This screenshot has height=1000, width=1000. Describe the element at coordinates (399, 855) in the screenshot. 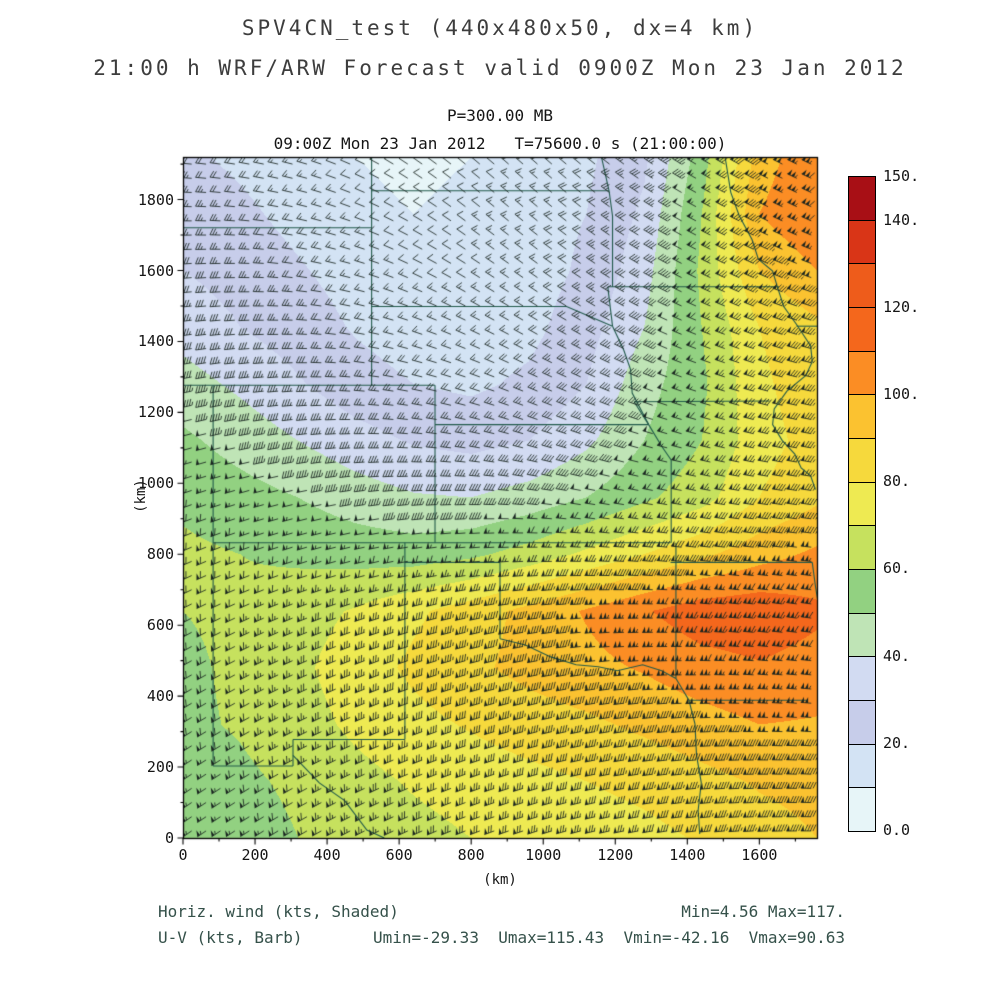

I see `x-tick-label: 600` at that location.